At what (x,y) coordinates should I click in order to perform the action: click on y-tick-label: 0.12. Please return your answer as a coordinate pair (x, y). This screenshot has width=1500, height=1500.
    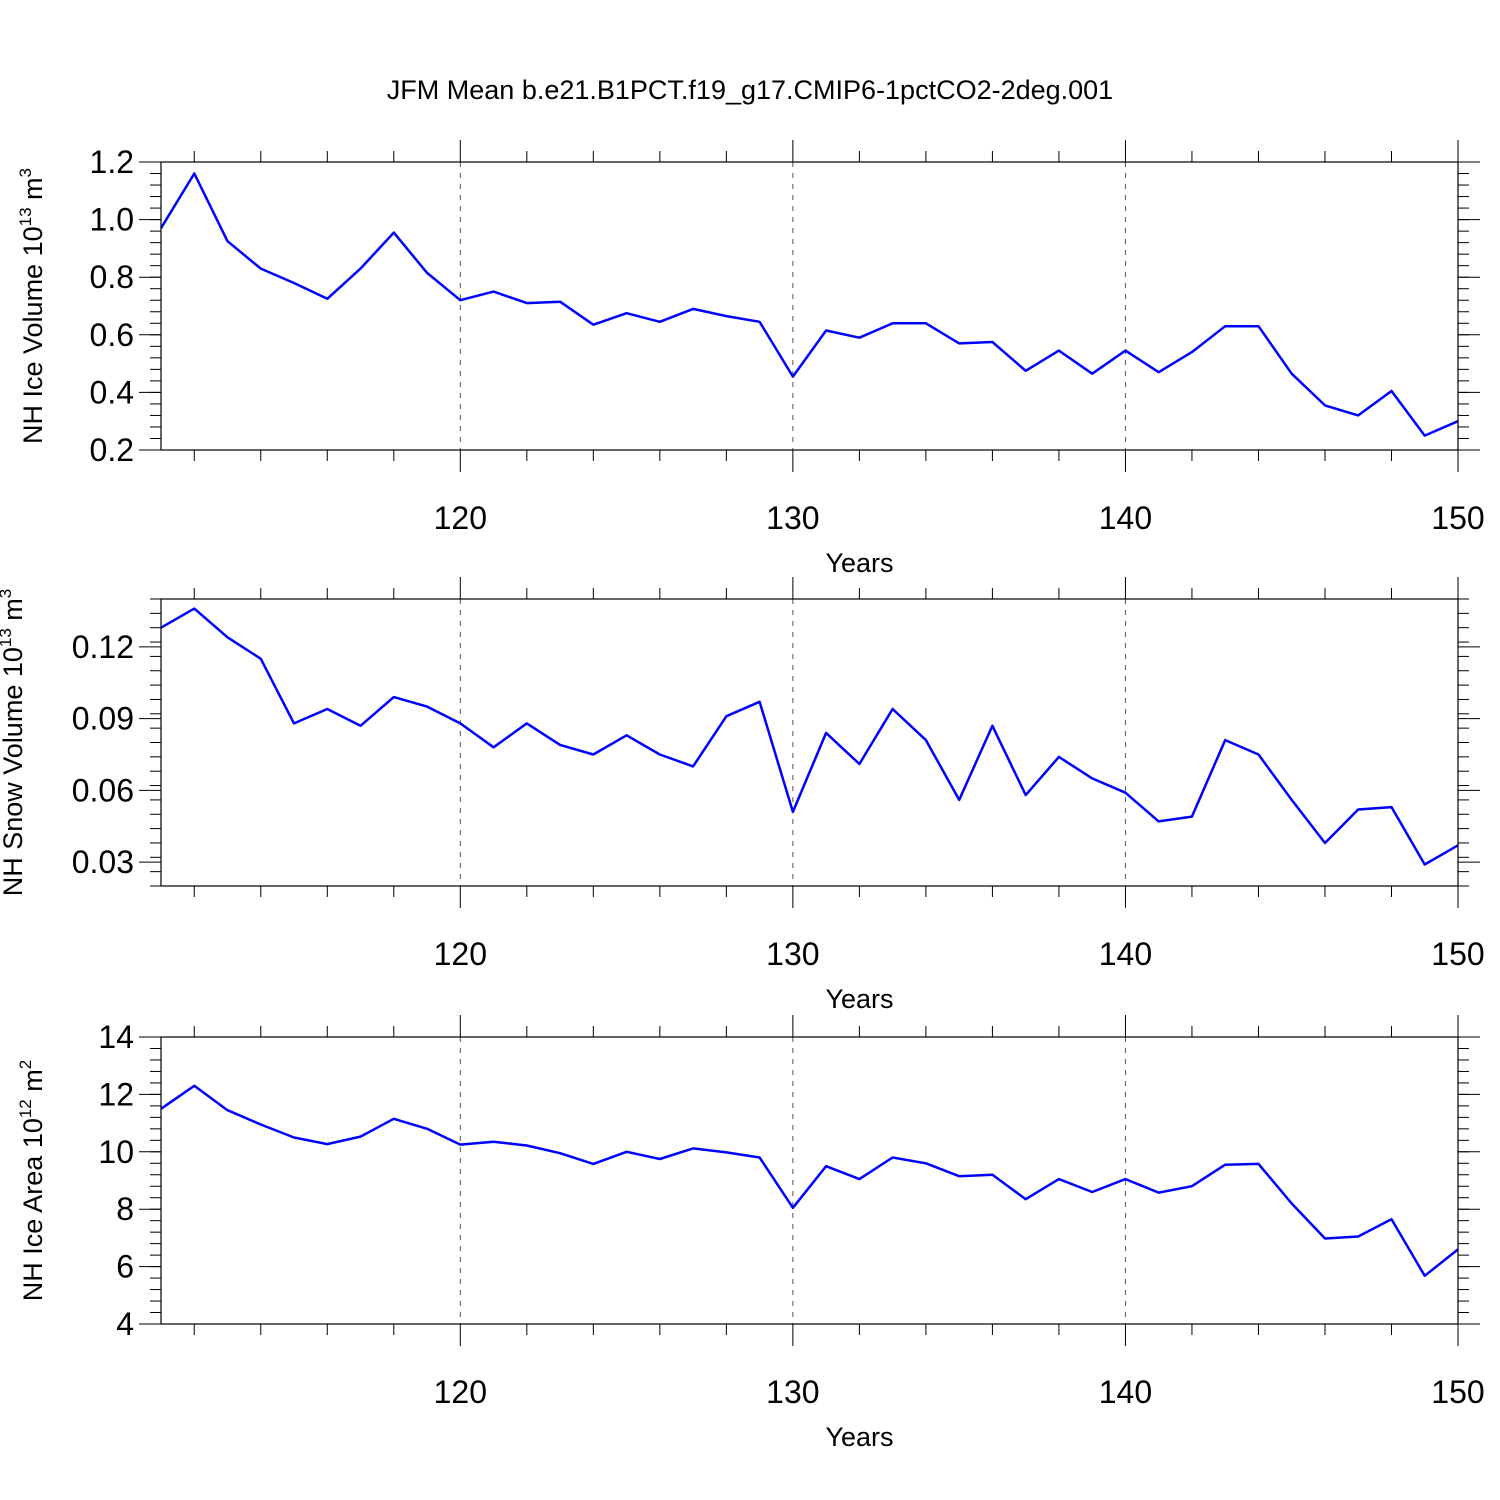
    Looking at the image, I should click on (103, 647).